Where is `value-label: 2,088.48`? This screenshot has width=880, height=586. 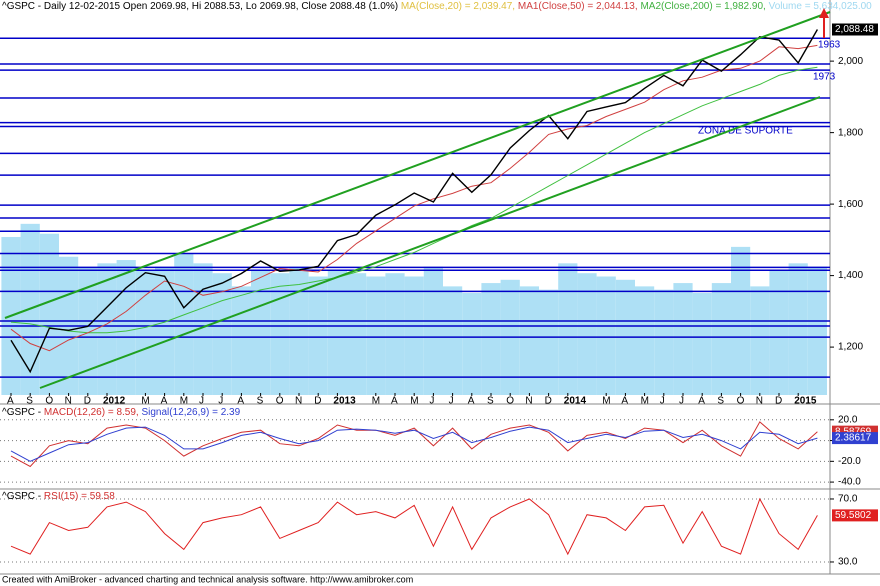
value-label: 2,088.48 is located at coordinates (854, 29).